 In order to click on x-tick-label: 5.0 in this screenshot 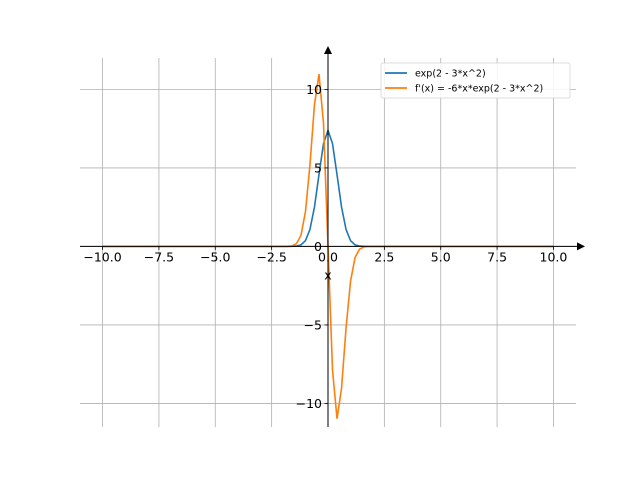, I will do `click(441, 256)`.